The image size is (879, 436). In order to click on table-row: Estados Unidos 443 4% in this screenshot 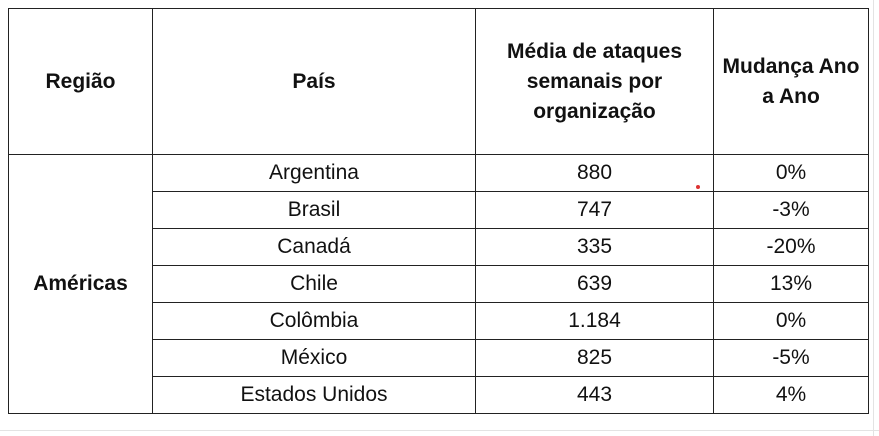, I will do `click(439, 395)`.